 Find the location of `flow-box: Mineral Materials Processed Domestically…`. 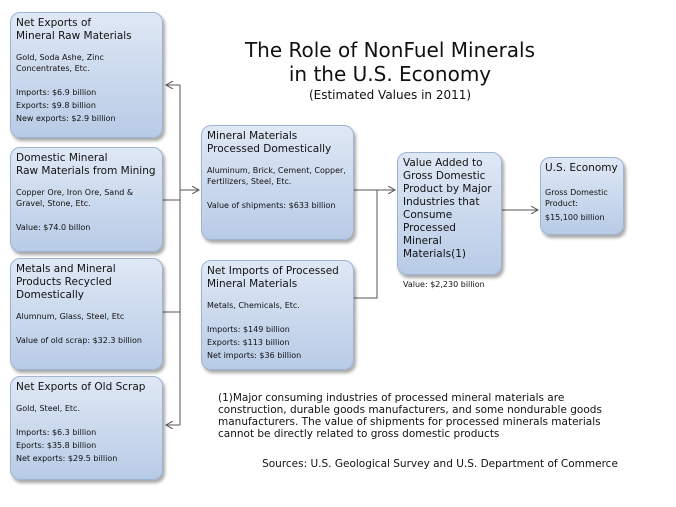

flow-box: Mineral Materials Processed Domestically… is located at coordinates (277, 182).